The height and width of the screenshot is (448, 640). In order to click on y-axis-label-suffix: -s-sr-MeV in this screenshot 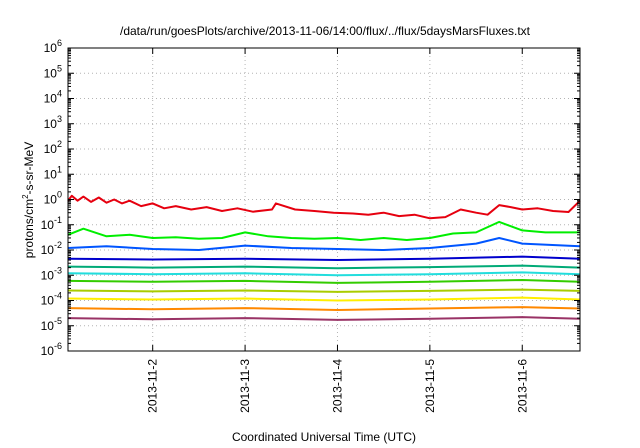, I will do `click(29, 168)`.